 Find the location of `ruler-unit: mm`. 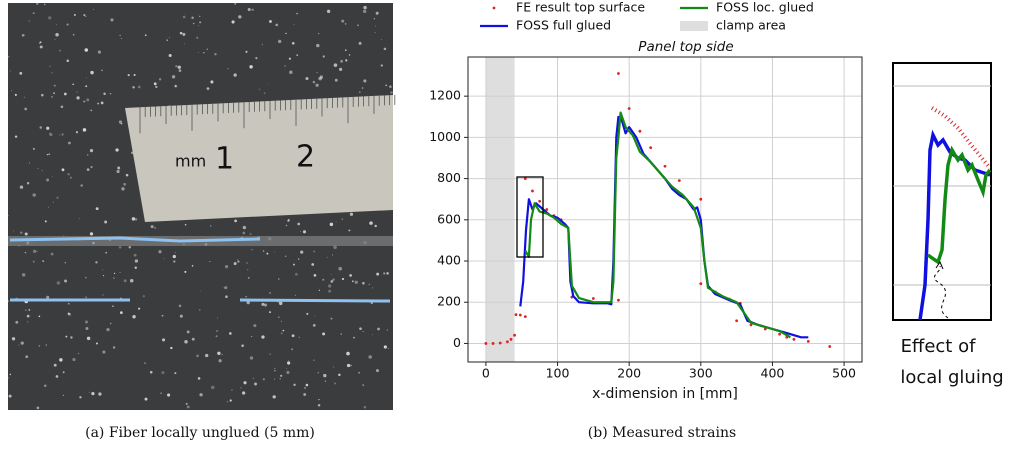

ruler-unit: mm is located at coordinates (190, 161).